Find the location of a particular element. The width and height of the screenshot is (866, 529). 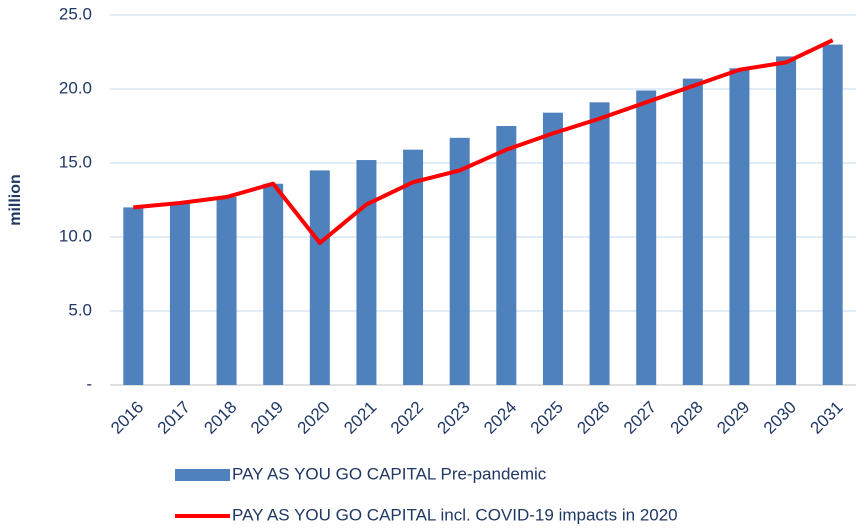

y-tick-label: 25.0 is located at coordinates (75, 13).